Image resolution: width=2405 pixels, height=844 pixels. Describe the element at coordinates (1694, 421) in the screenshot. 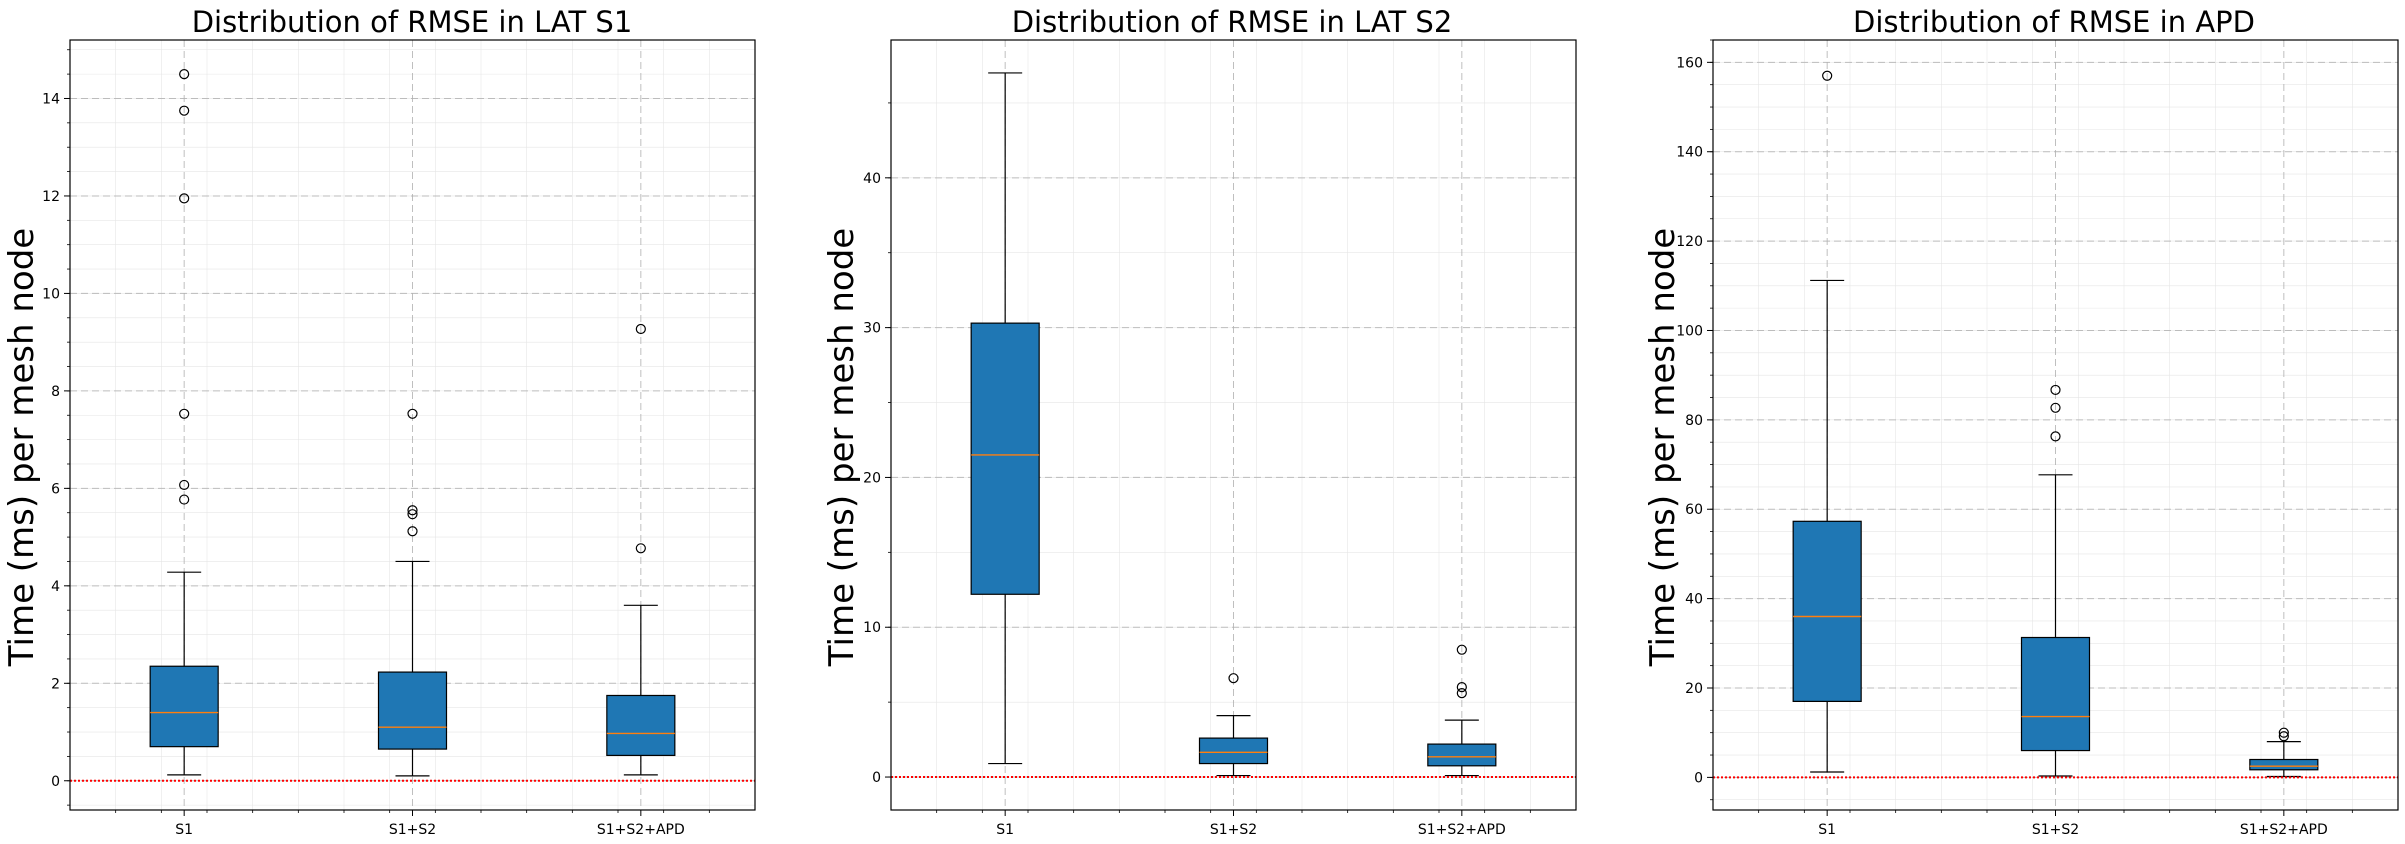

I see `y-tick-label: 80` at that location.